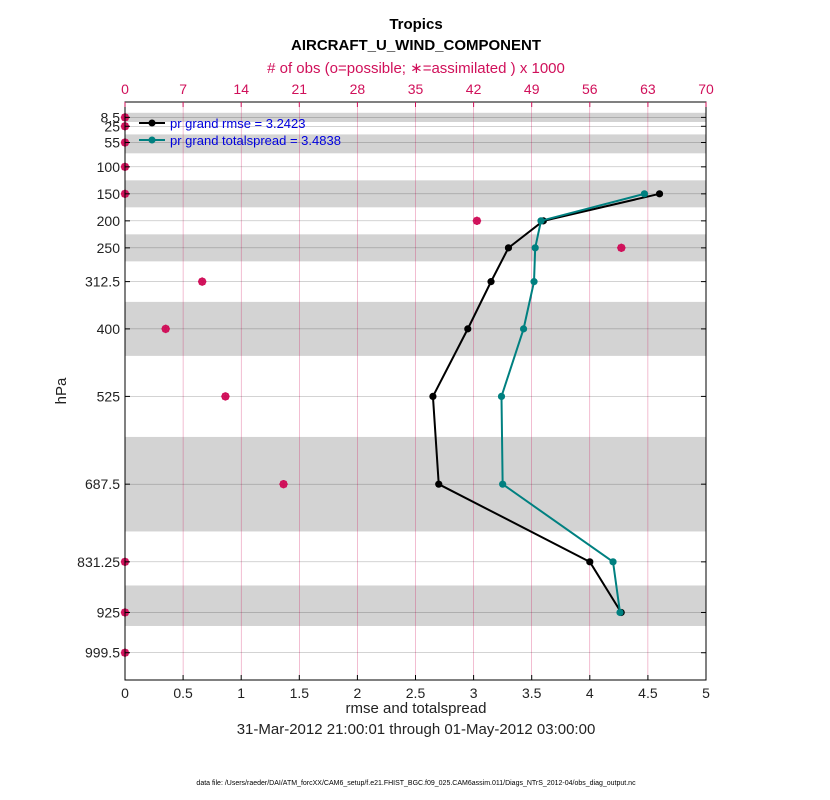  What do you see at coordinates (300, 89) in the screenshot?
I see `top-tick-label-3: 21` at bounding box center [300, 89].